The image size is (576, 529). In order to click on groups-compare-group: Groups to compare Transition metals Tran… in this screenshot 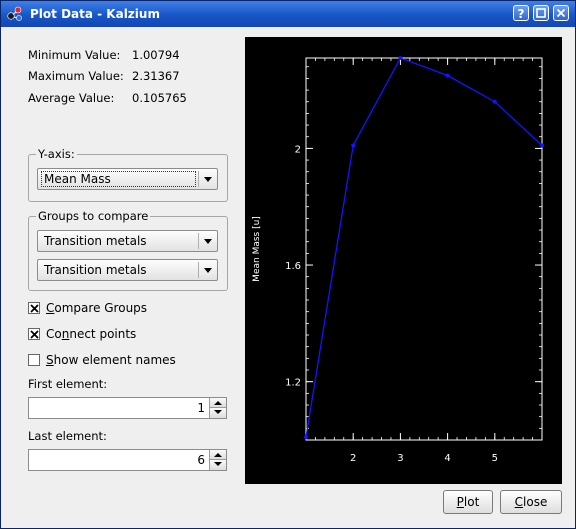, I will do `click(128, 250)`.